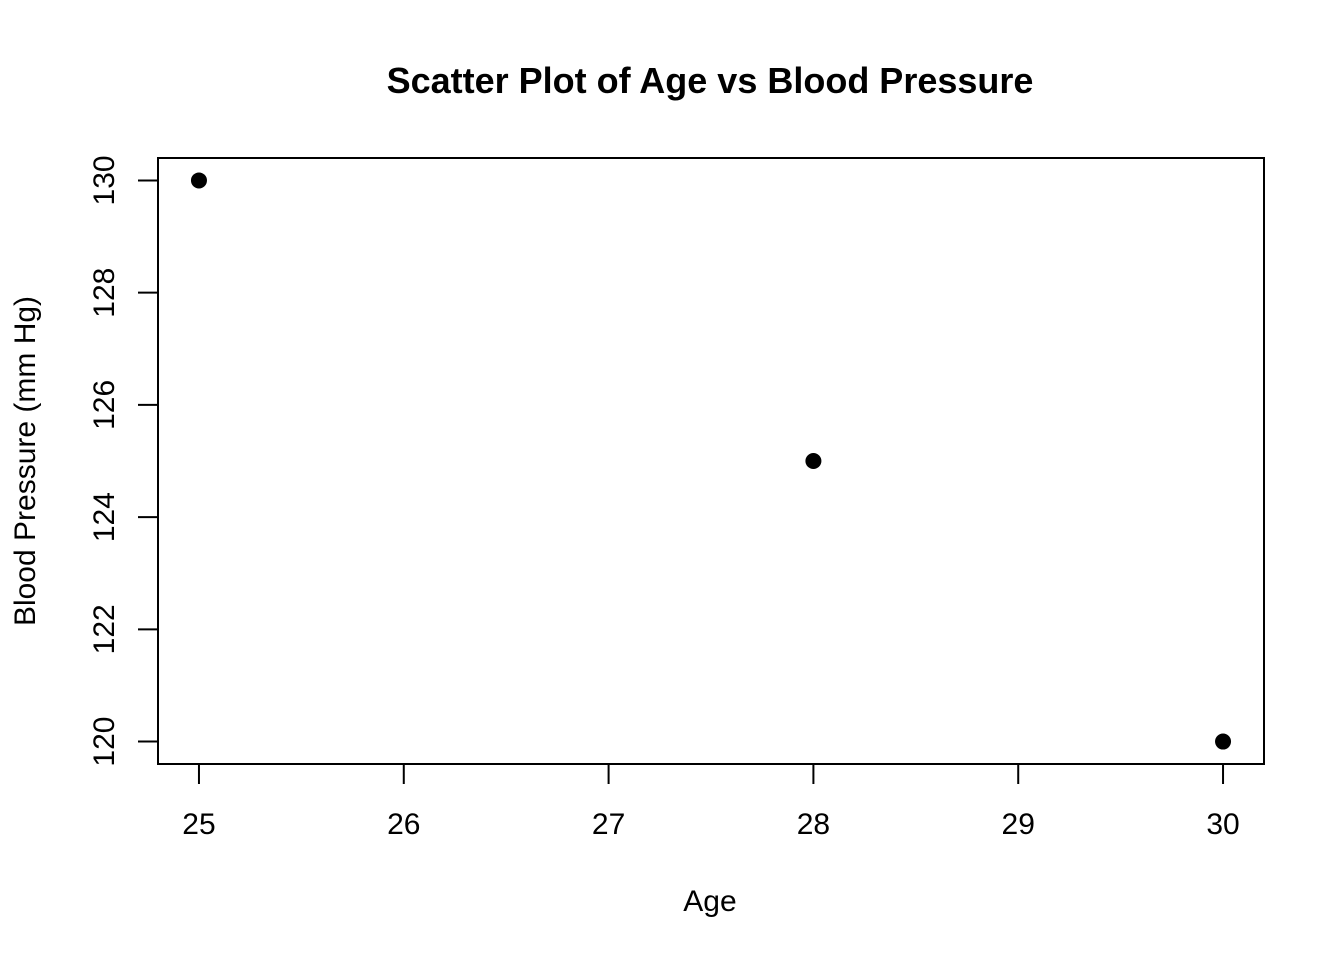 The width and height of the screenshot is (1344, 960). Describe the element at coordinates (709, 901) in the screenshot. I see `x-axis-label: Age` at that location.